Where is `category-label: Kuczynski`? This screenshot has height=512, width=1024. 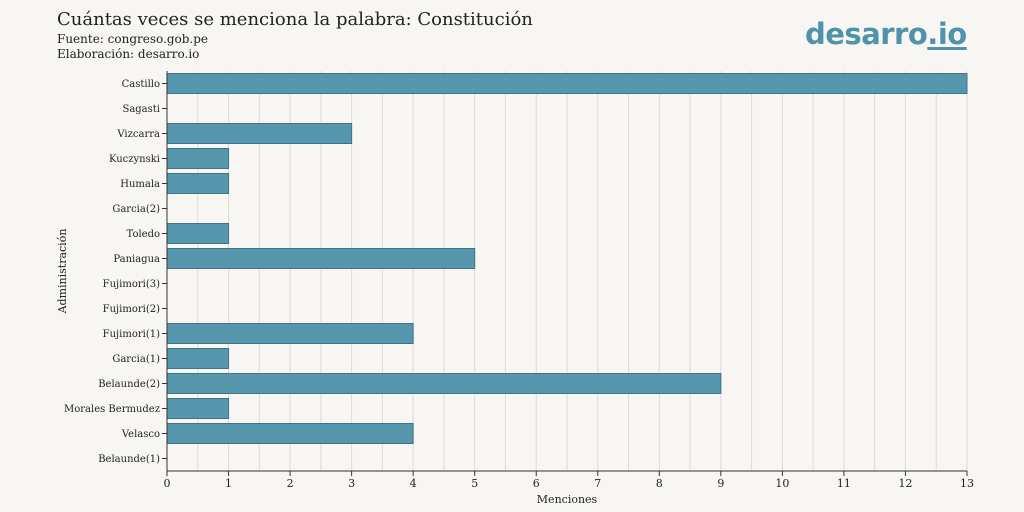
category-label: Kuczynski is located at coordinates (134, 159).